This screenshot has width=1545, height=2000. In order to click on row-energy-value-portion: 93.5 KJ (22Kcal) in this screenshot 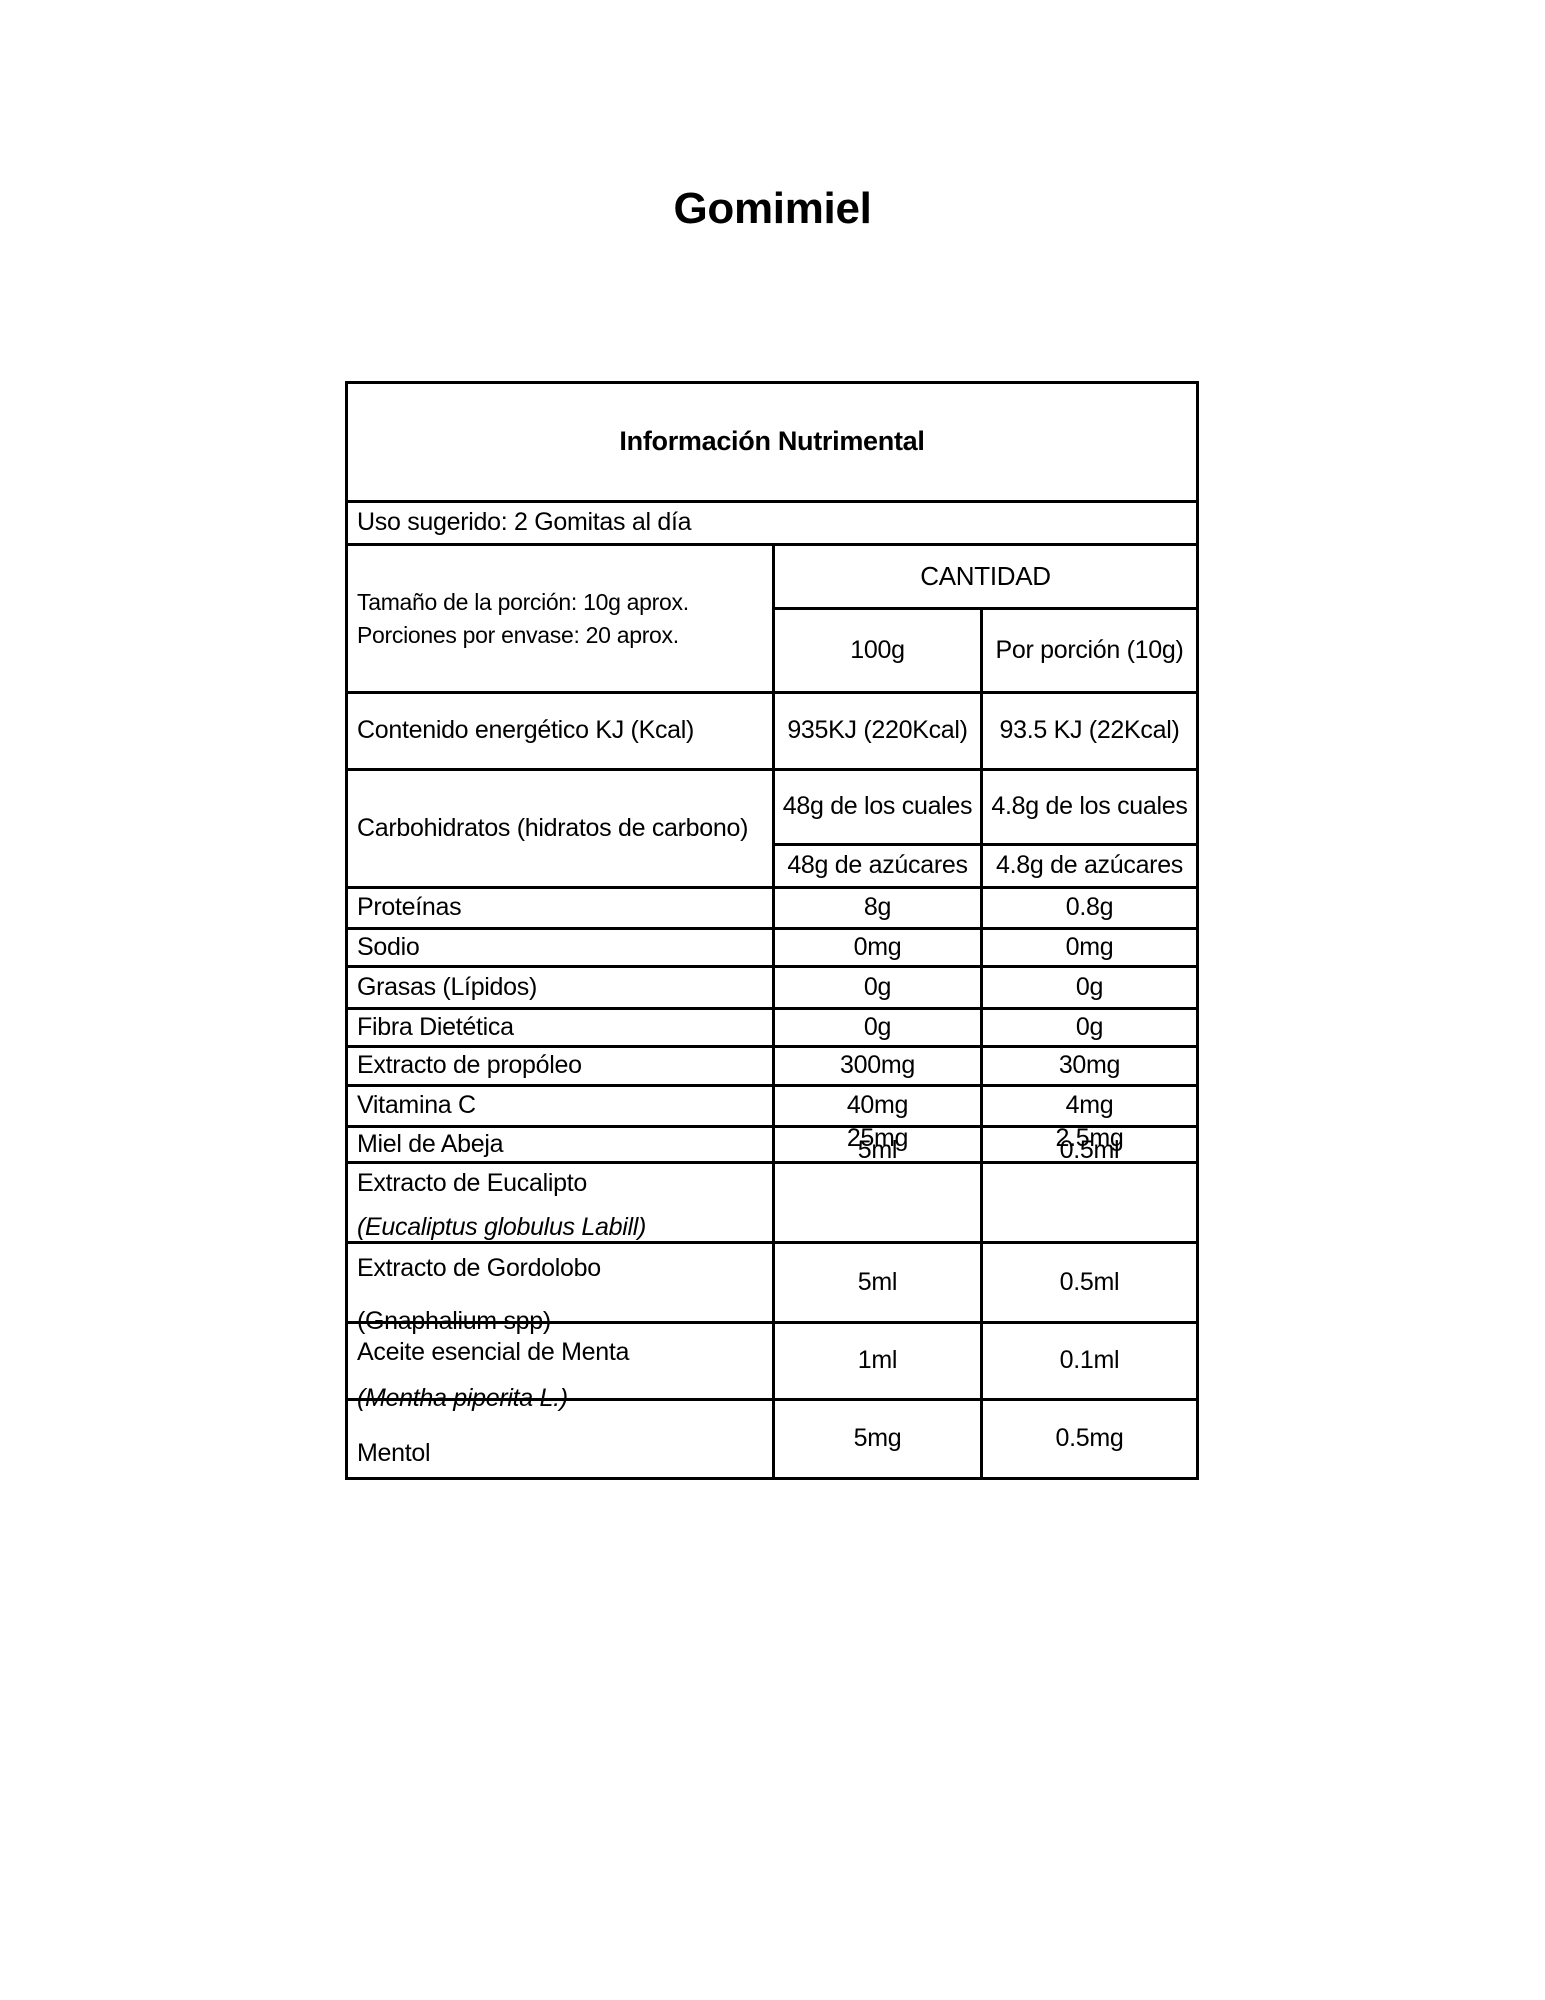, I will do `click(1089, 732)`.